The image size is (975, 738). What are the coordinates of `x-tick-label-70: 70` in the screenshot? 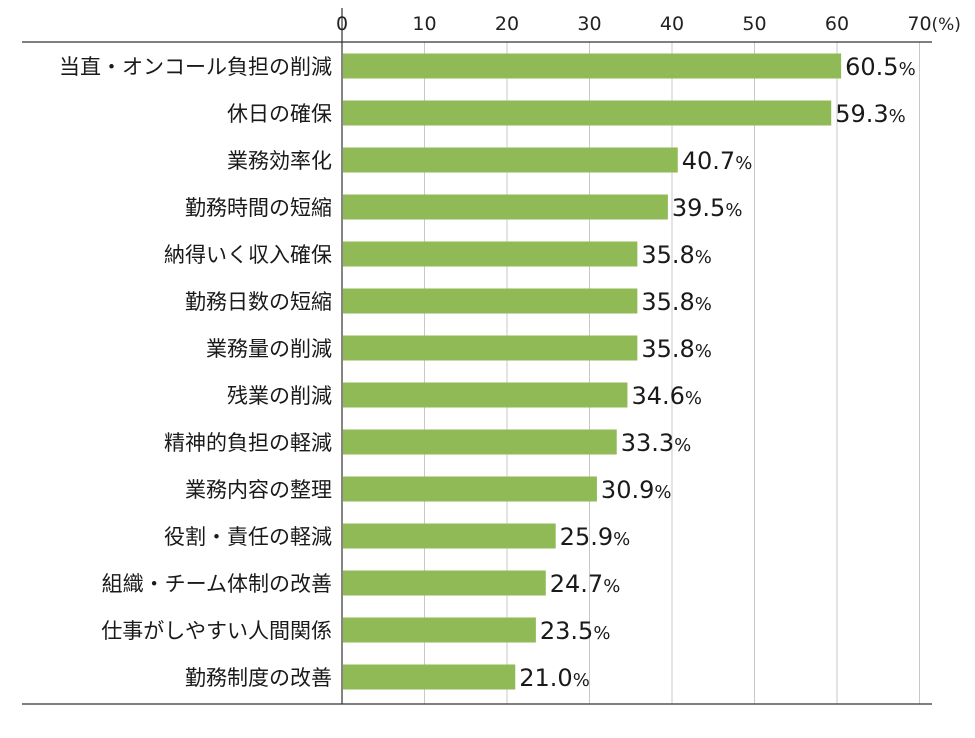 It's located at (919, 24).